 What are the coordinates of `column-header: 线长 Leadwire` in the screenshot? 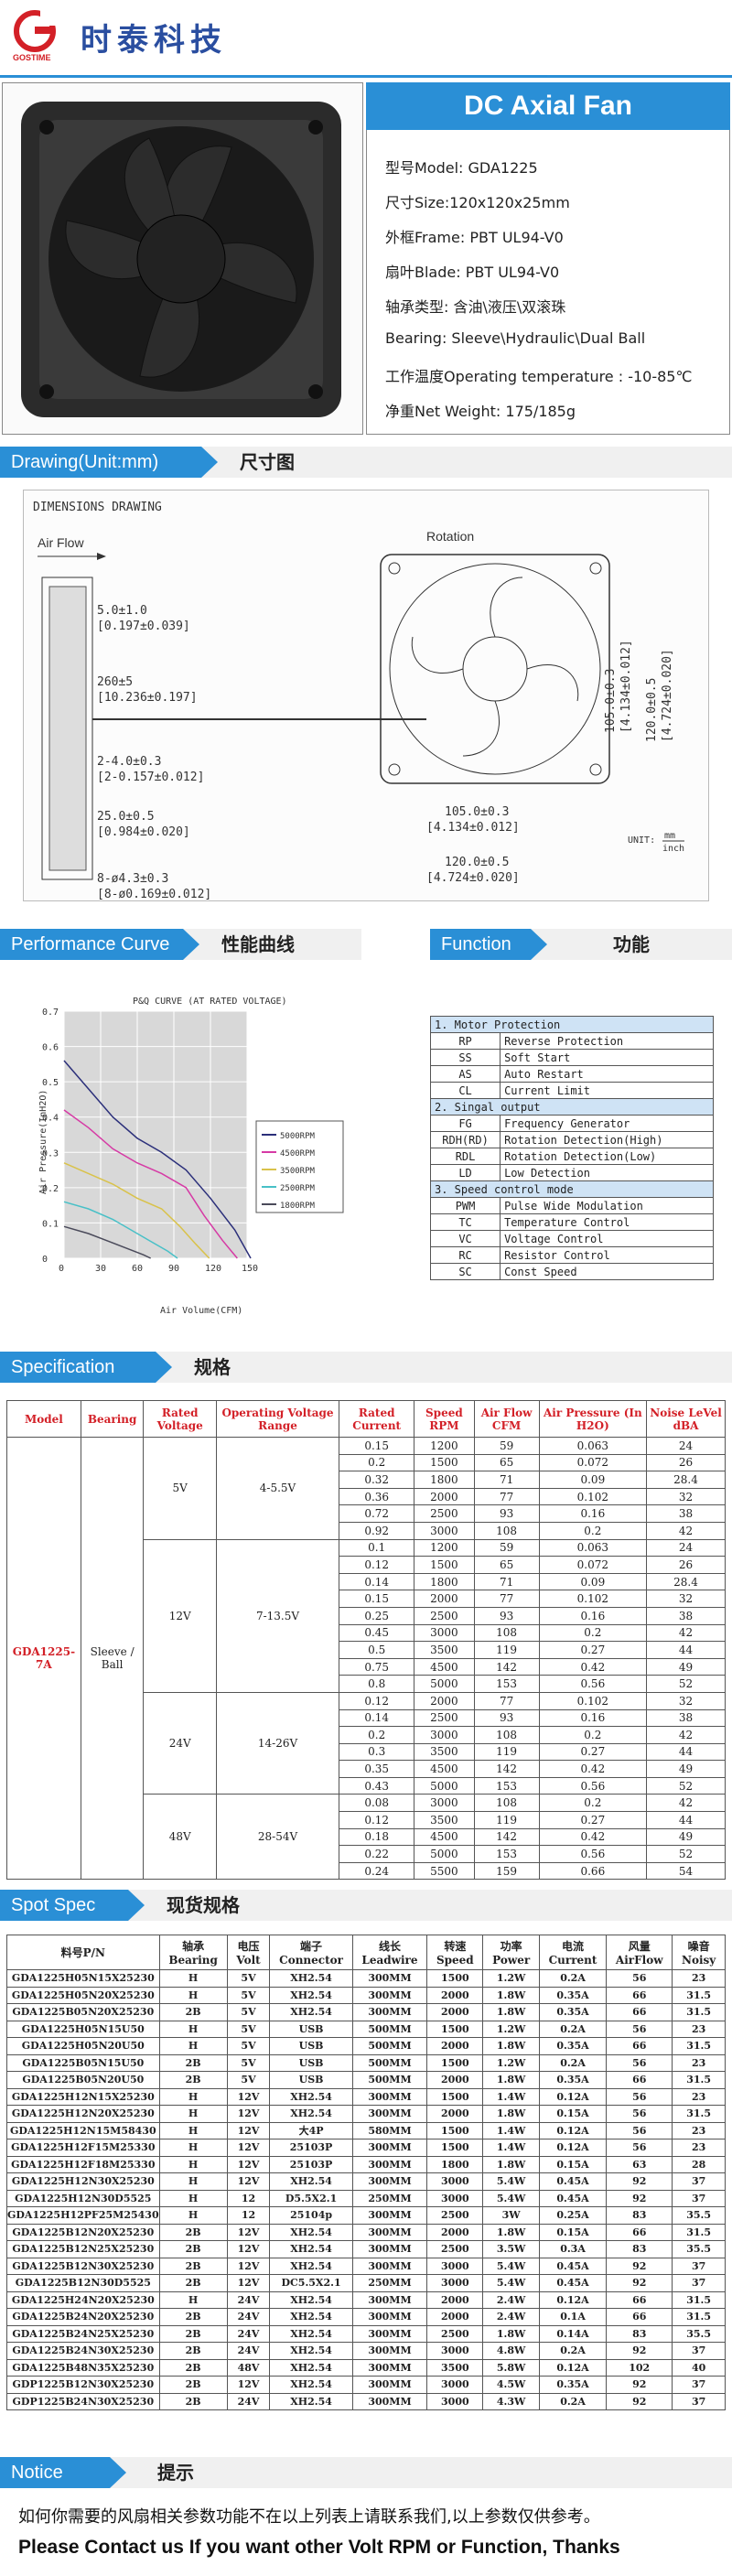 It's located at (390, 1953).